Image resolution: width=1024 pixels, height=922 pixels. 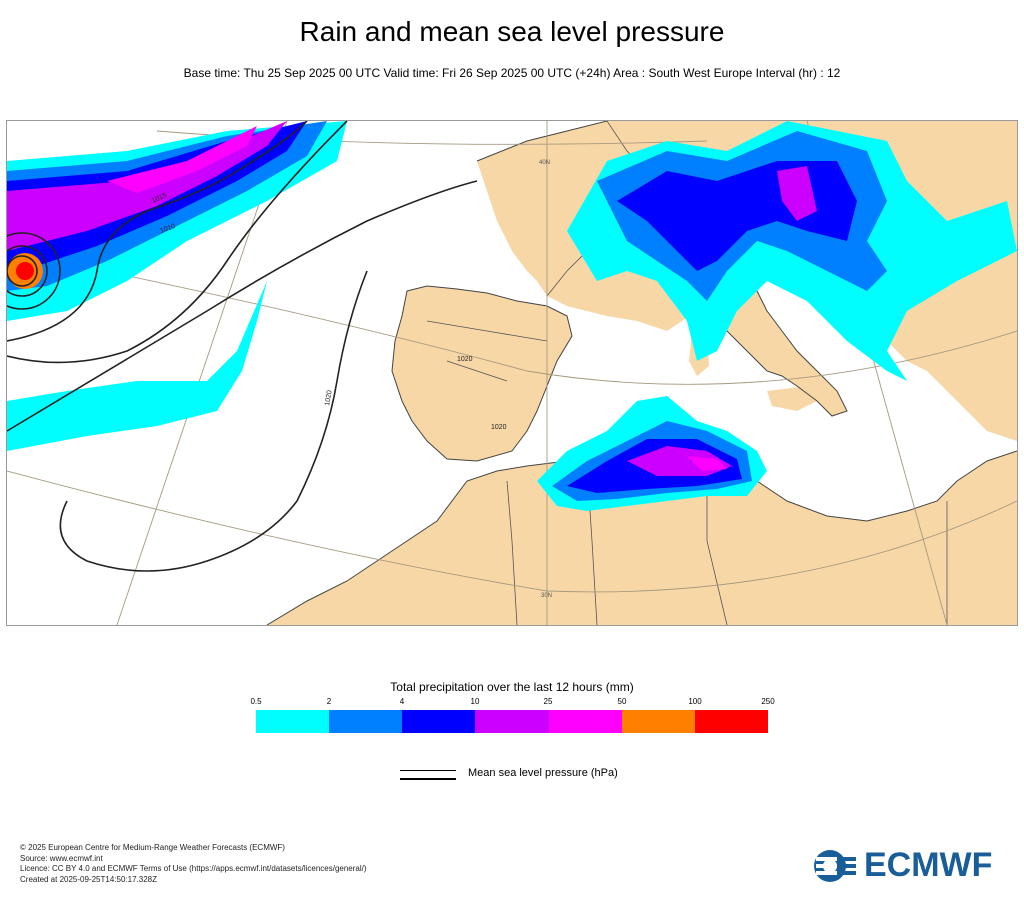 What do you see at coordinates (428, 779) in the screenshot?
I see `pressure-key-line-thick` at bounding box center [428, 779].